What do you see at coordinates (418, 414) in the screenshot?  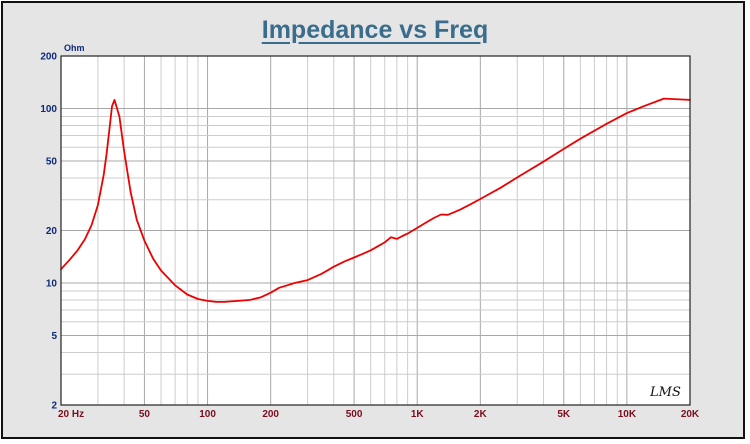 I see `x-tick-label: 1K` at bounding box center [418, 414].